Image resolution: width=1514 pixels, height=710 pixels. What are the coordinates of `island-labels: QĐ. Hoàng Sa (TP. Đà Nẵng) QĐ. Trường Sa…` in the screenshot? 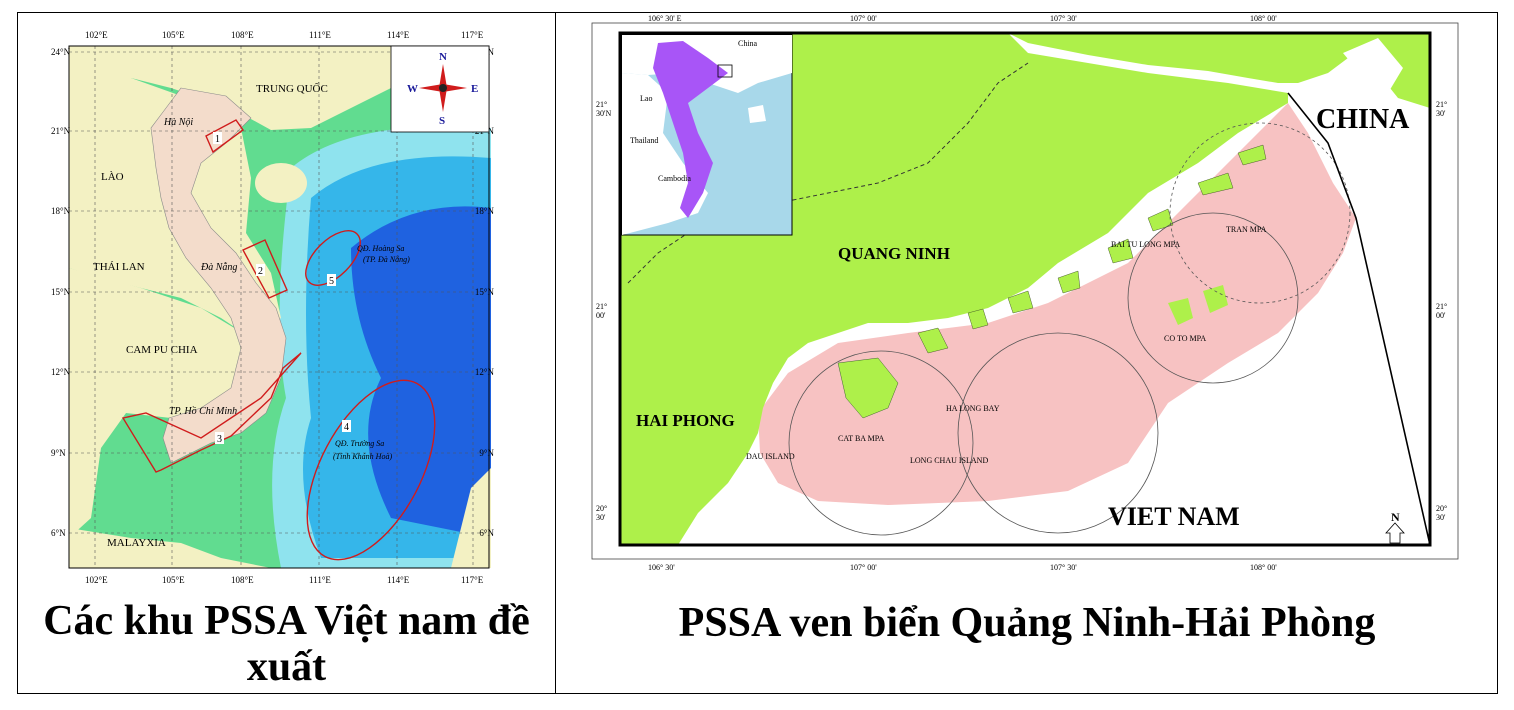 It's located at (371, 352).